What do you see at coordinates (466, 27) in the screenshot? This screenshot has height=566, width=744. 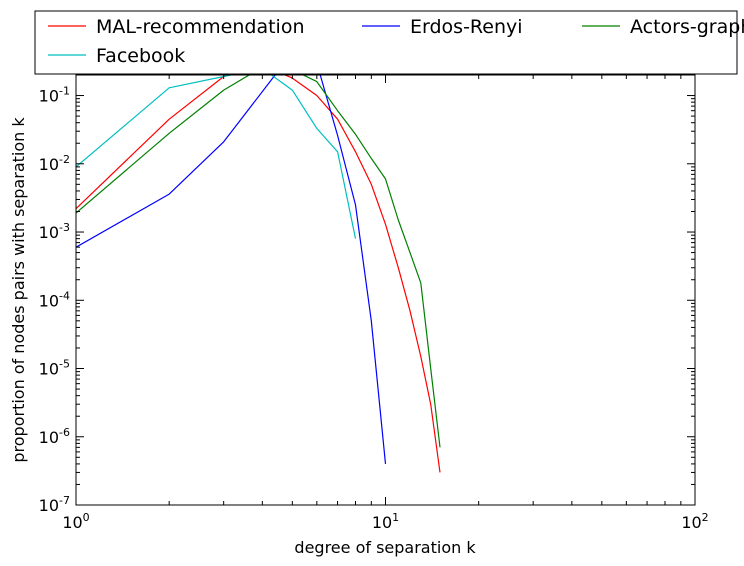 I see `legend-label-erdos-renyi: Erdos-Renyi` at bounding box center [466, 27].